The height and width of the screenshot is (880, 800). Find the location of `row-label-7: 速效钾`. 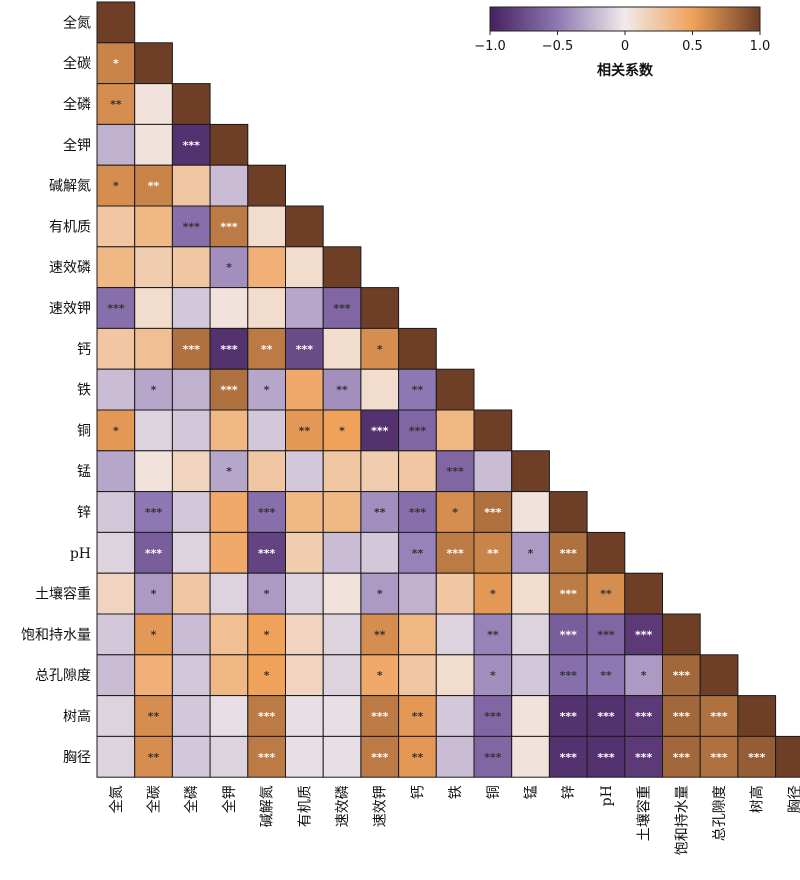

row-label-7: 速效钾 is located at coordinates (70, 309).